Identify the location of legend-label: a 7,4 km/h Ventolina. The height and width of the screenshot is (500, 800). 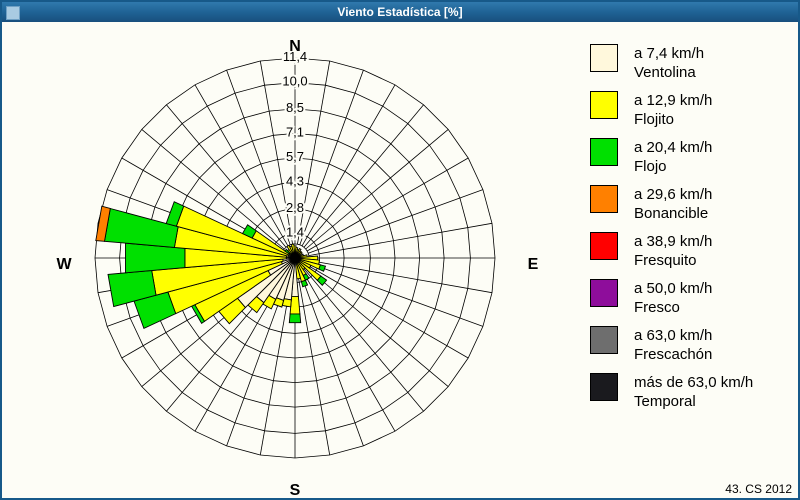
(669, 63).